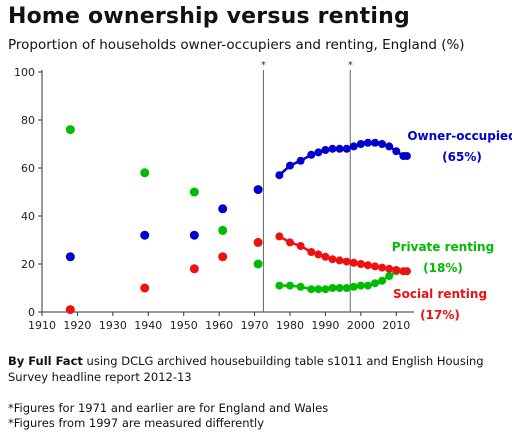  What do you see at coordinates (219, 325) in the screenshot?
I see `x-tick-label: 1960` at bounding box center [219, 325].